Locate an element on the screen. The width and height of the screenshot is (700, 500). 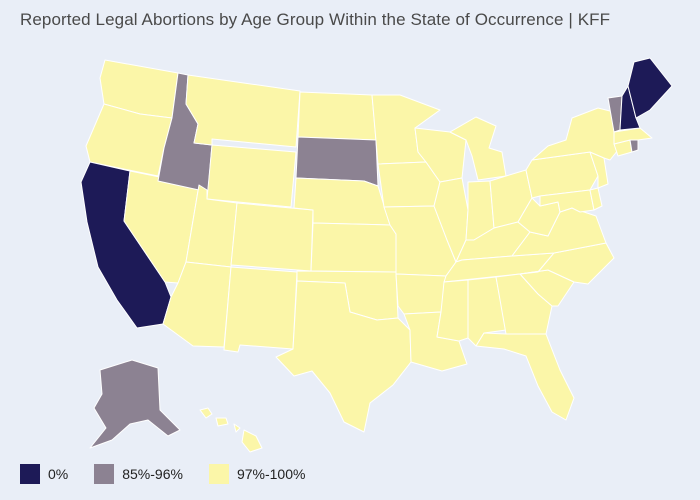
legend-item-0: 0% is located at coordinates (44, 474).